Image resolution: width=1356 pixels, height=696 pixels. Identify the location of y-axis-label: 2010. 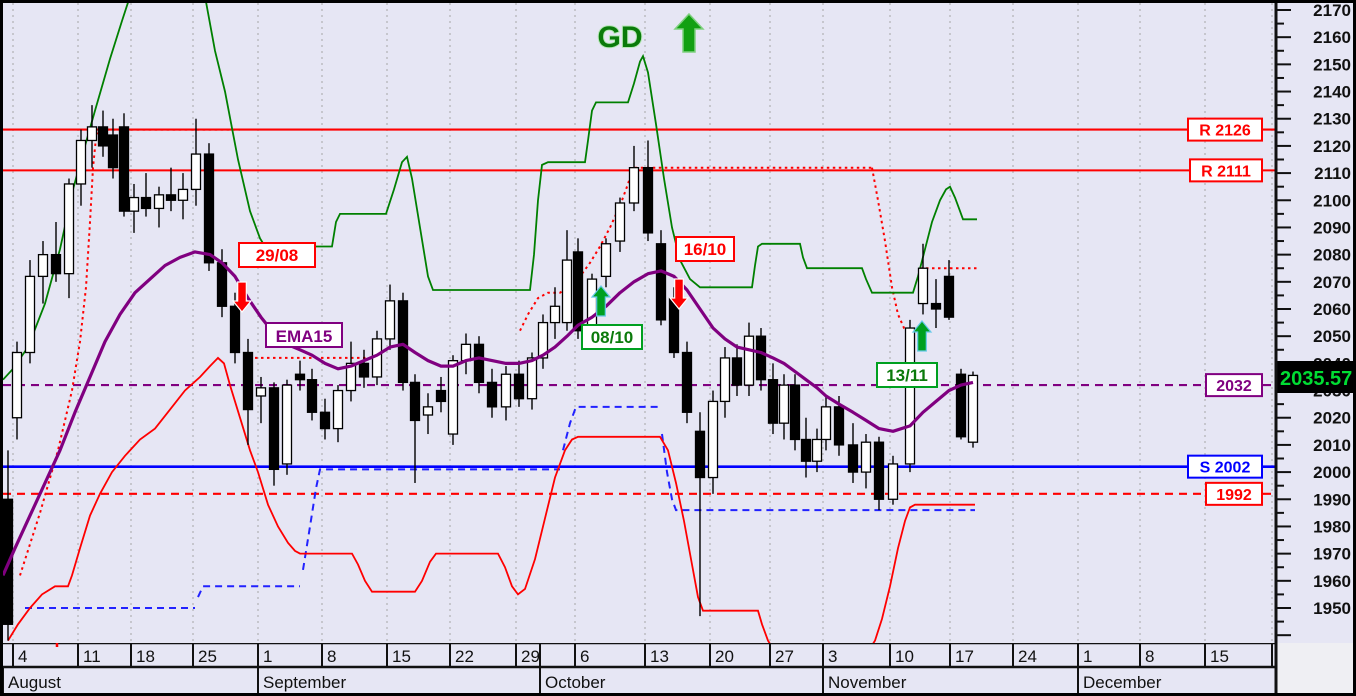
(1332, 445).